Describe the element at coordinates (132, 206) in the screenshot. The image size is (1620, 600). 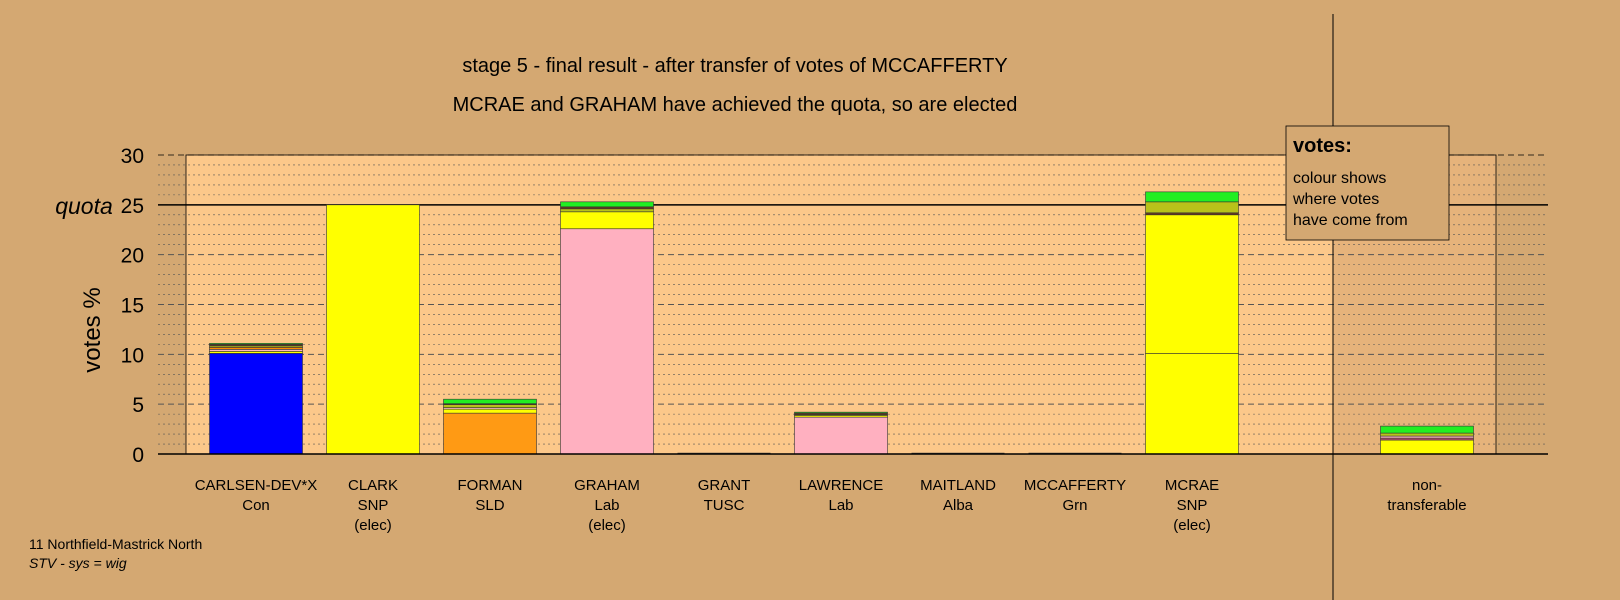
I see `y-tick-label: 25` at that location.